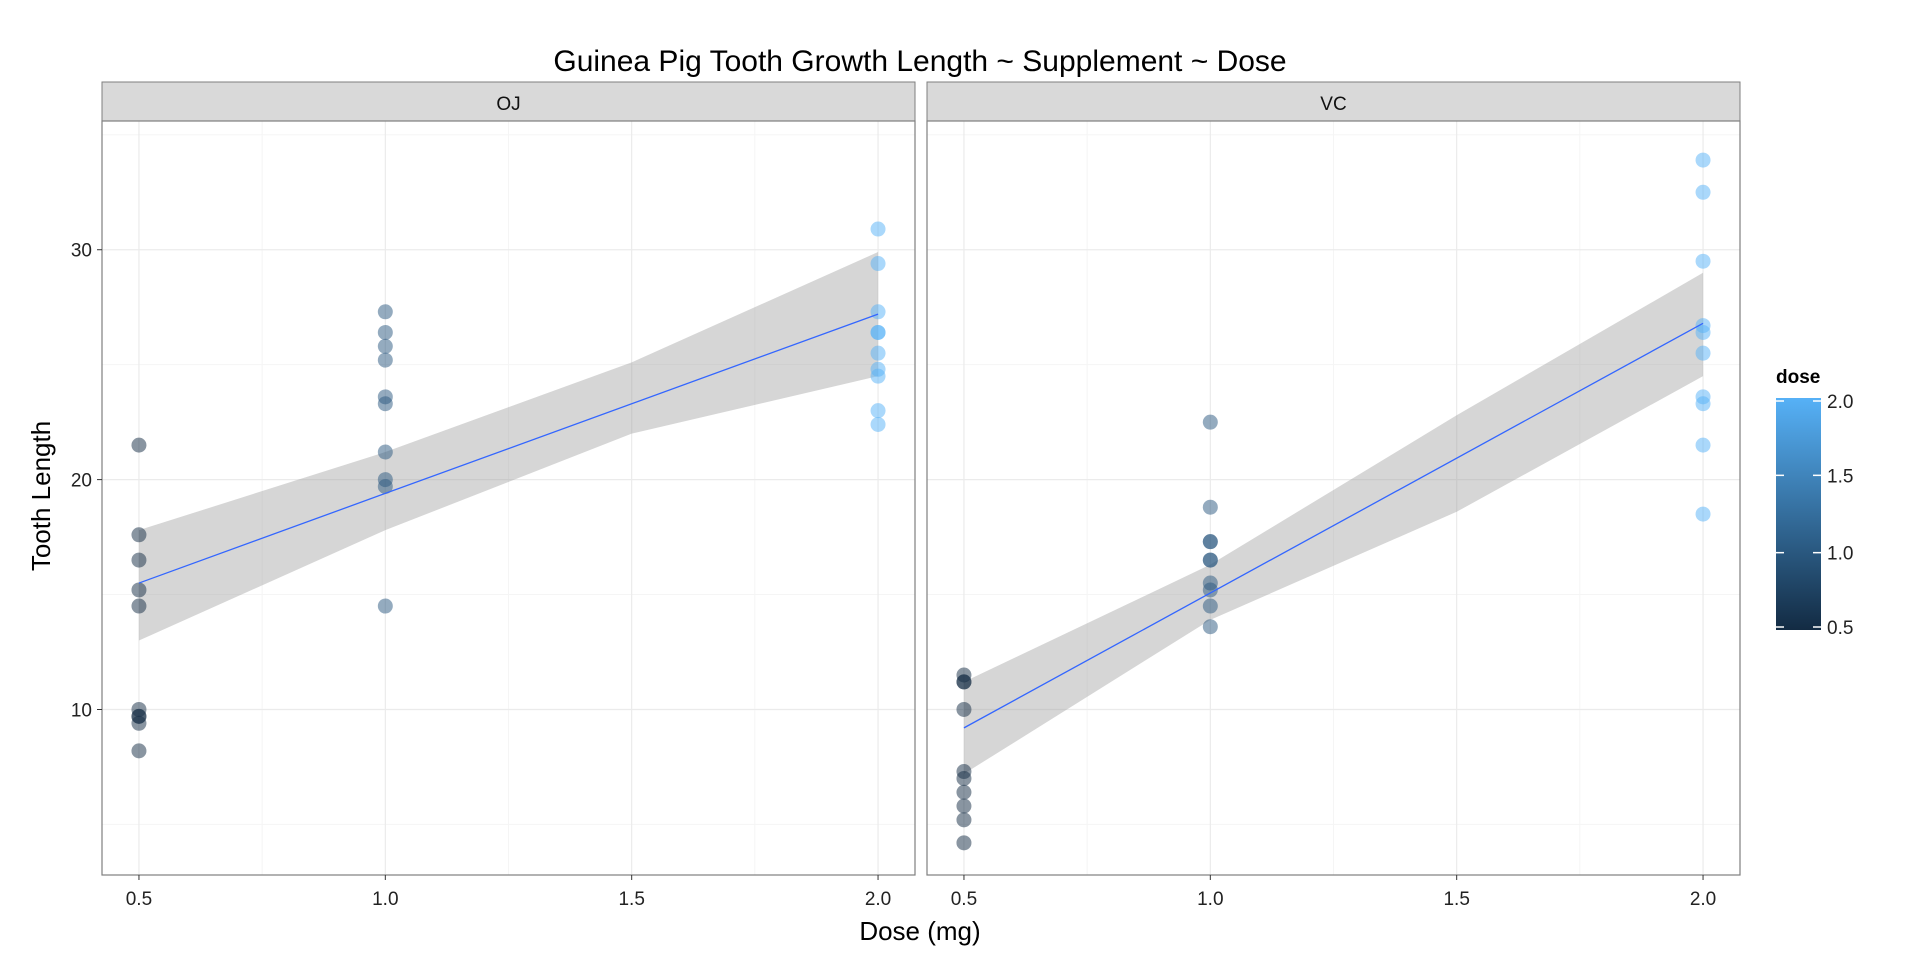  What do you see at coordinates (81, 710) in the screenshot?
I see `y-tick-label: 10` at bounding box center [81, 710].